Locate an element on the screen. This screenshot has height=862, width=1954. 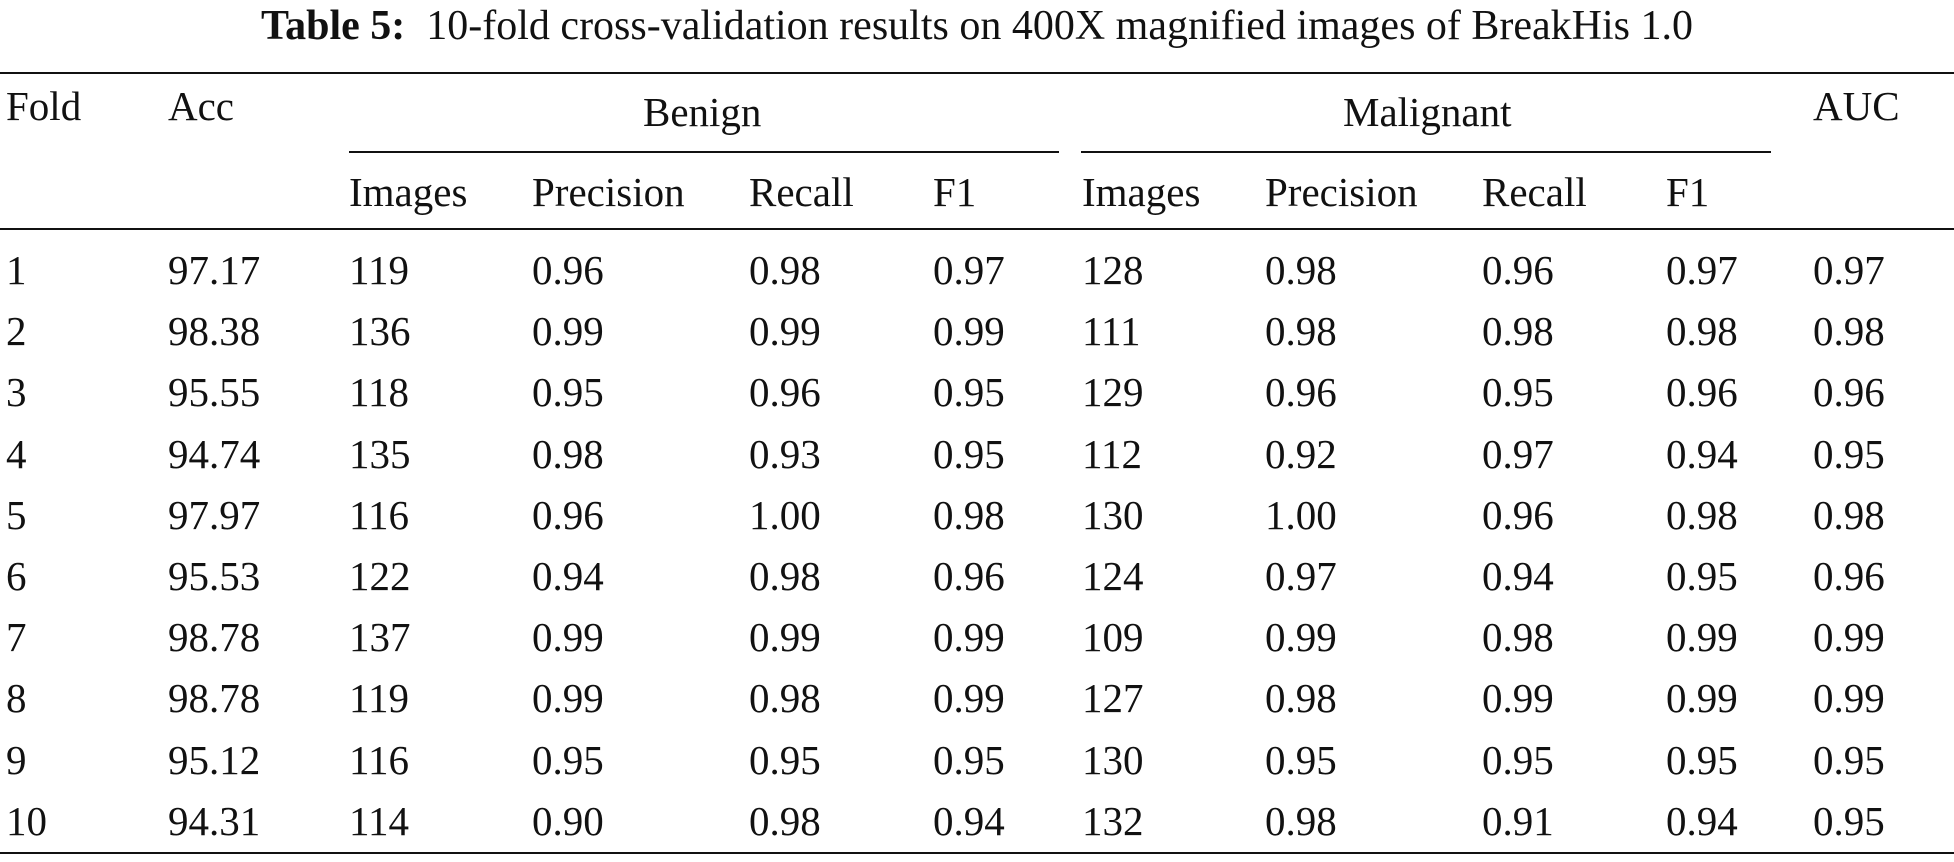
cell-malignant-f1: 0.97 is located at coordinates (1702, 270).